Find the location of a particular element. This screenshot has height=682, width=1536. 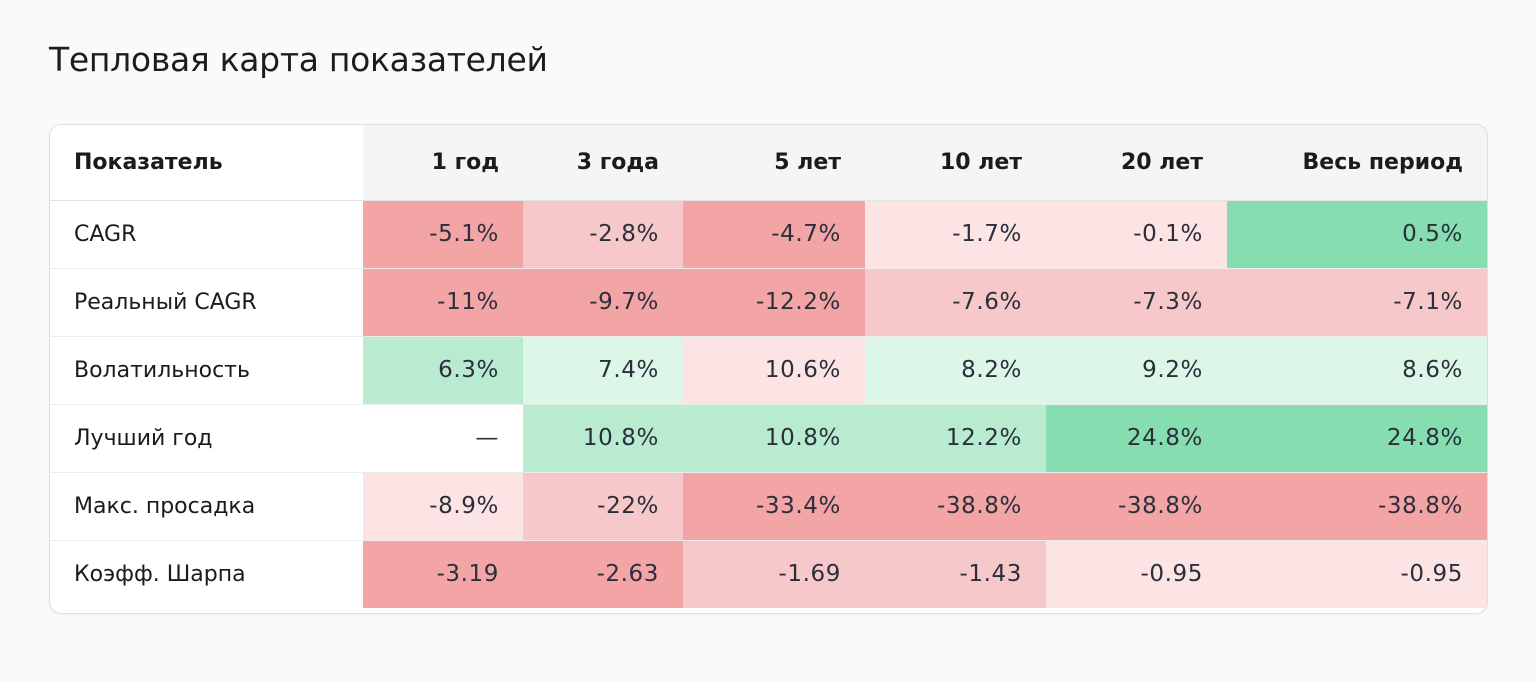

heatmap-cell: -3.19 is located at coordinates (443, 574).